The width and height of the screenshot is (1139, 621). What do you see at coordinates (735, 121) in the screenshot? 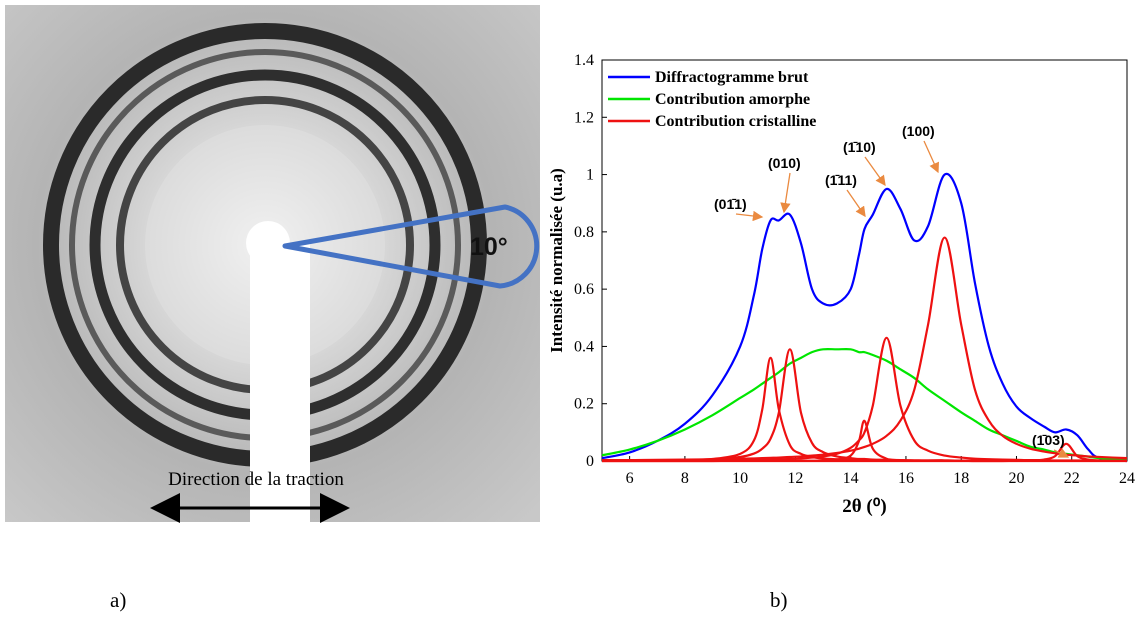
I see `legend-label: Contribution cristalline` at bounding box center [735, 121].